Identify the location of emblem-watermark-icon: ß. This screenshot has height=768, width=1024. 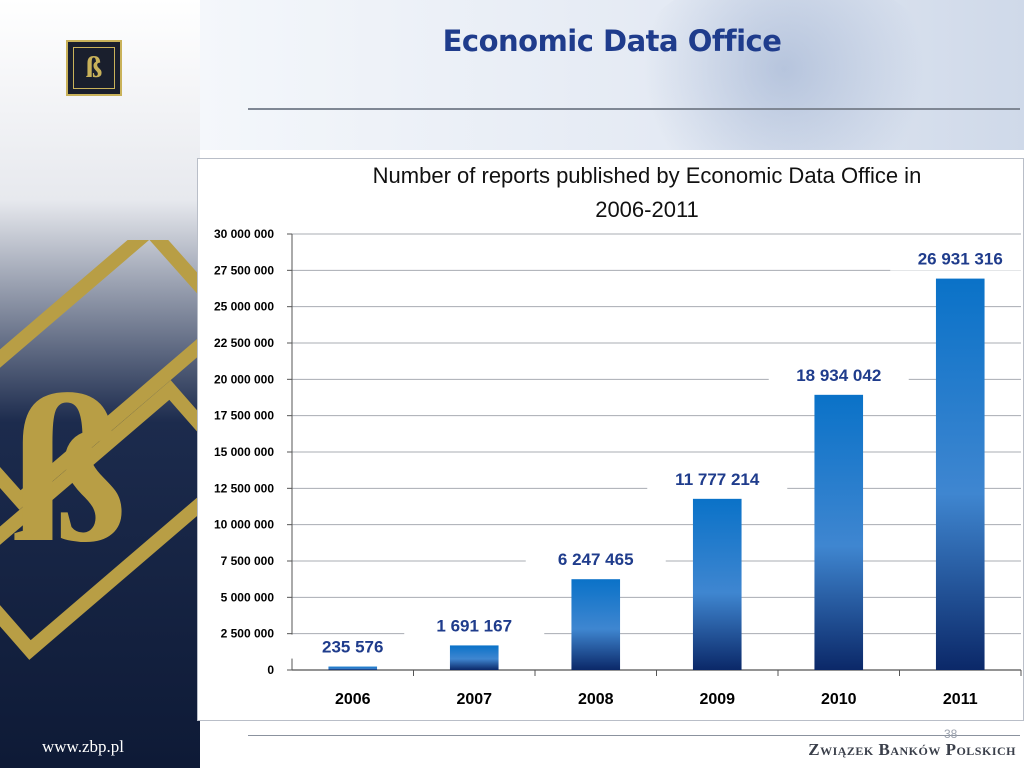
(100, 450).